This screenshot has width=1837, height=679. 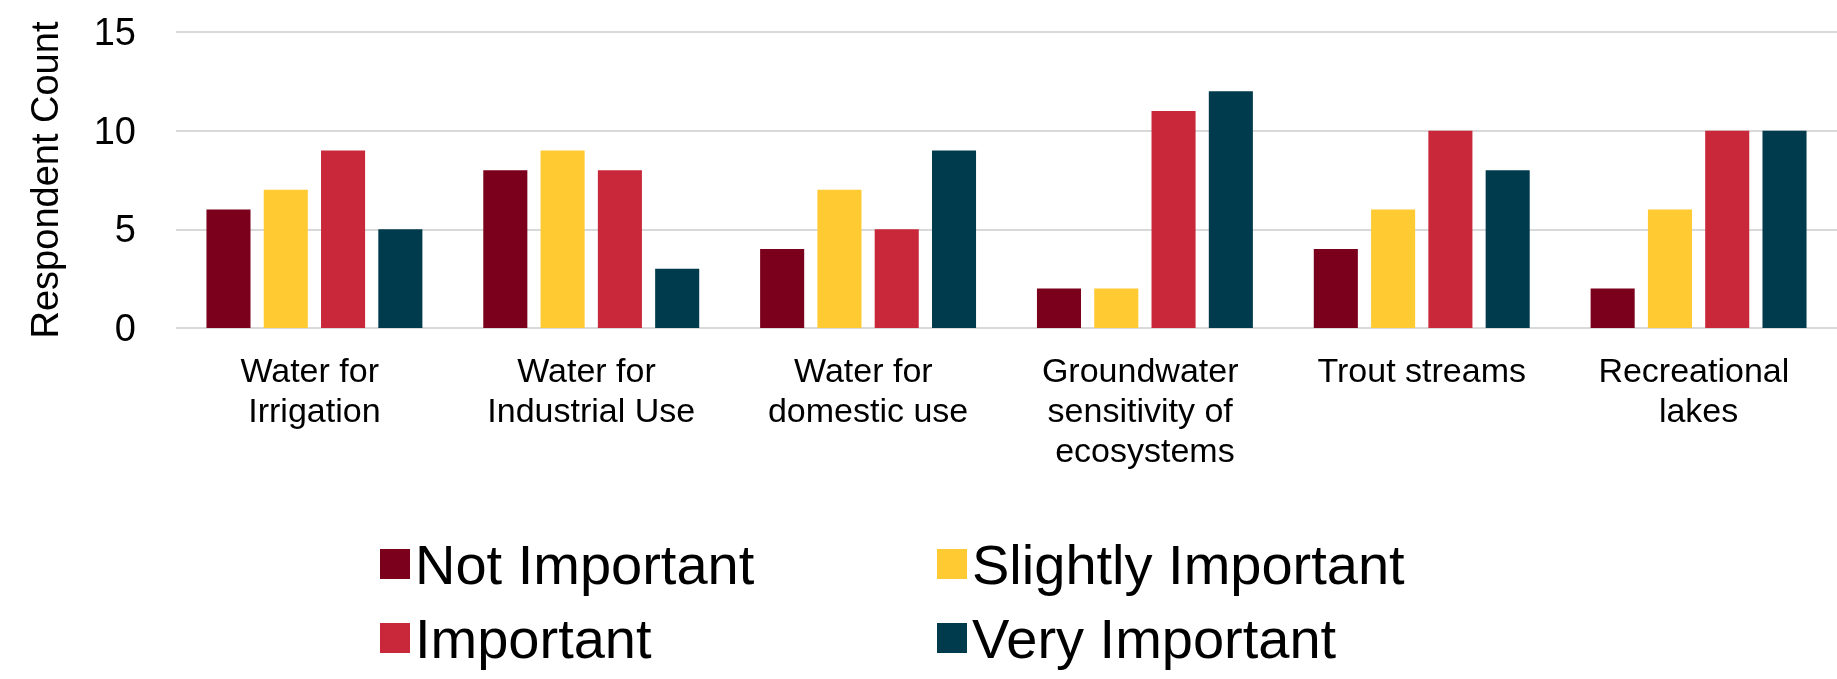 I want to click on y-tick-label: 15, so click(x=114, y=32).